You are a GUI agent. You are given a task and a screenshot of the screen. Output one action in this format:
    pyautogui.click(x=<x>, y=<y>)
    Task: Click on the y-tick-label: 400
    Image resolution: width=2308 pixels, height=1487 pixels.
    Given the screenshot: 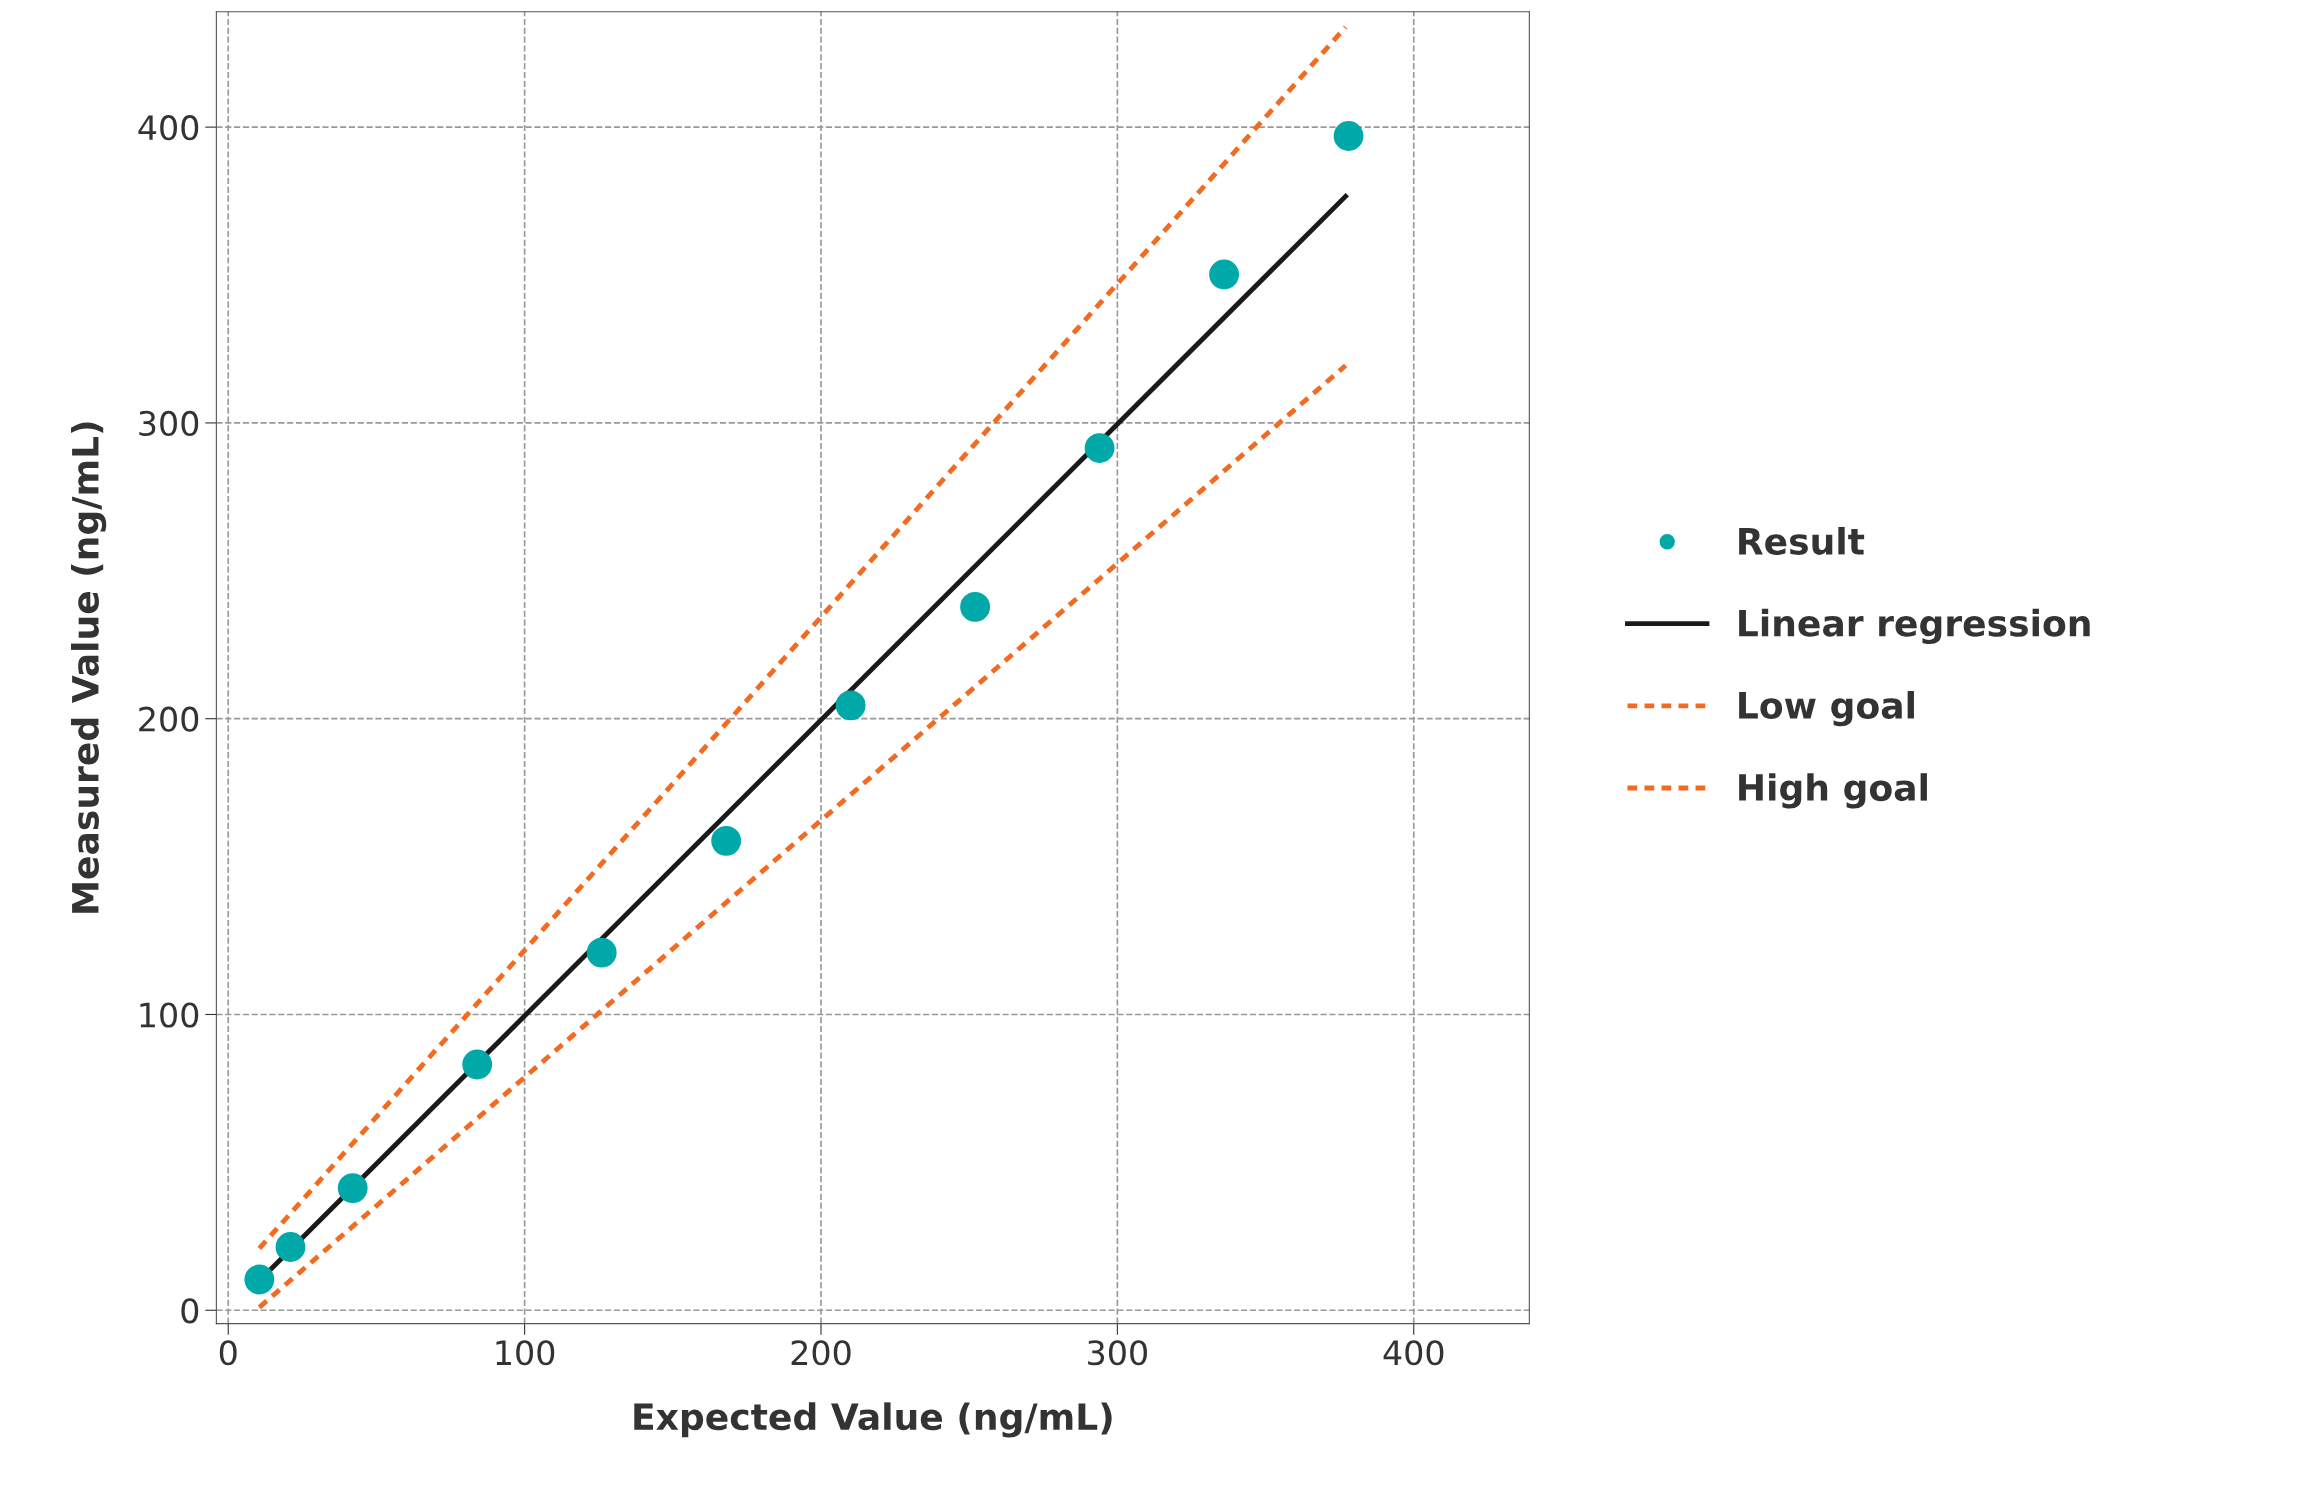 What is the action you would take?
    pyautogui.click(x=168, y=128)
    